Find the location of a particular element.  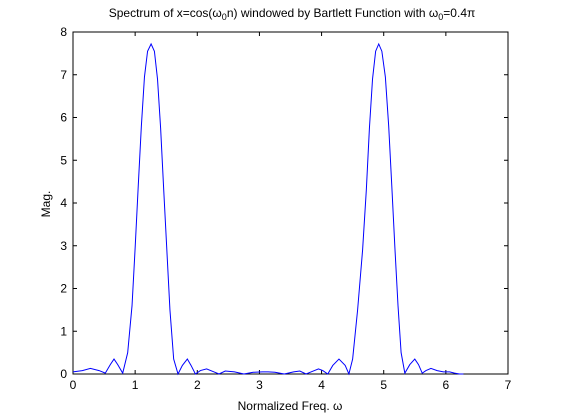

y-tick-label: 6 is located at coordinates (63, 118).